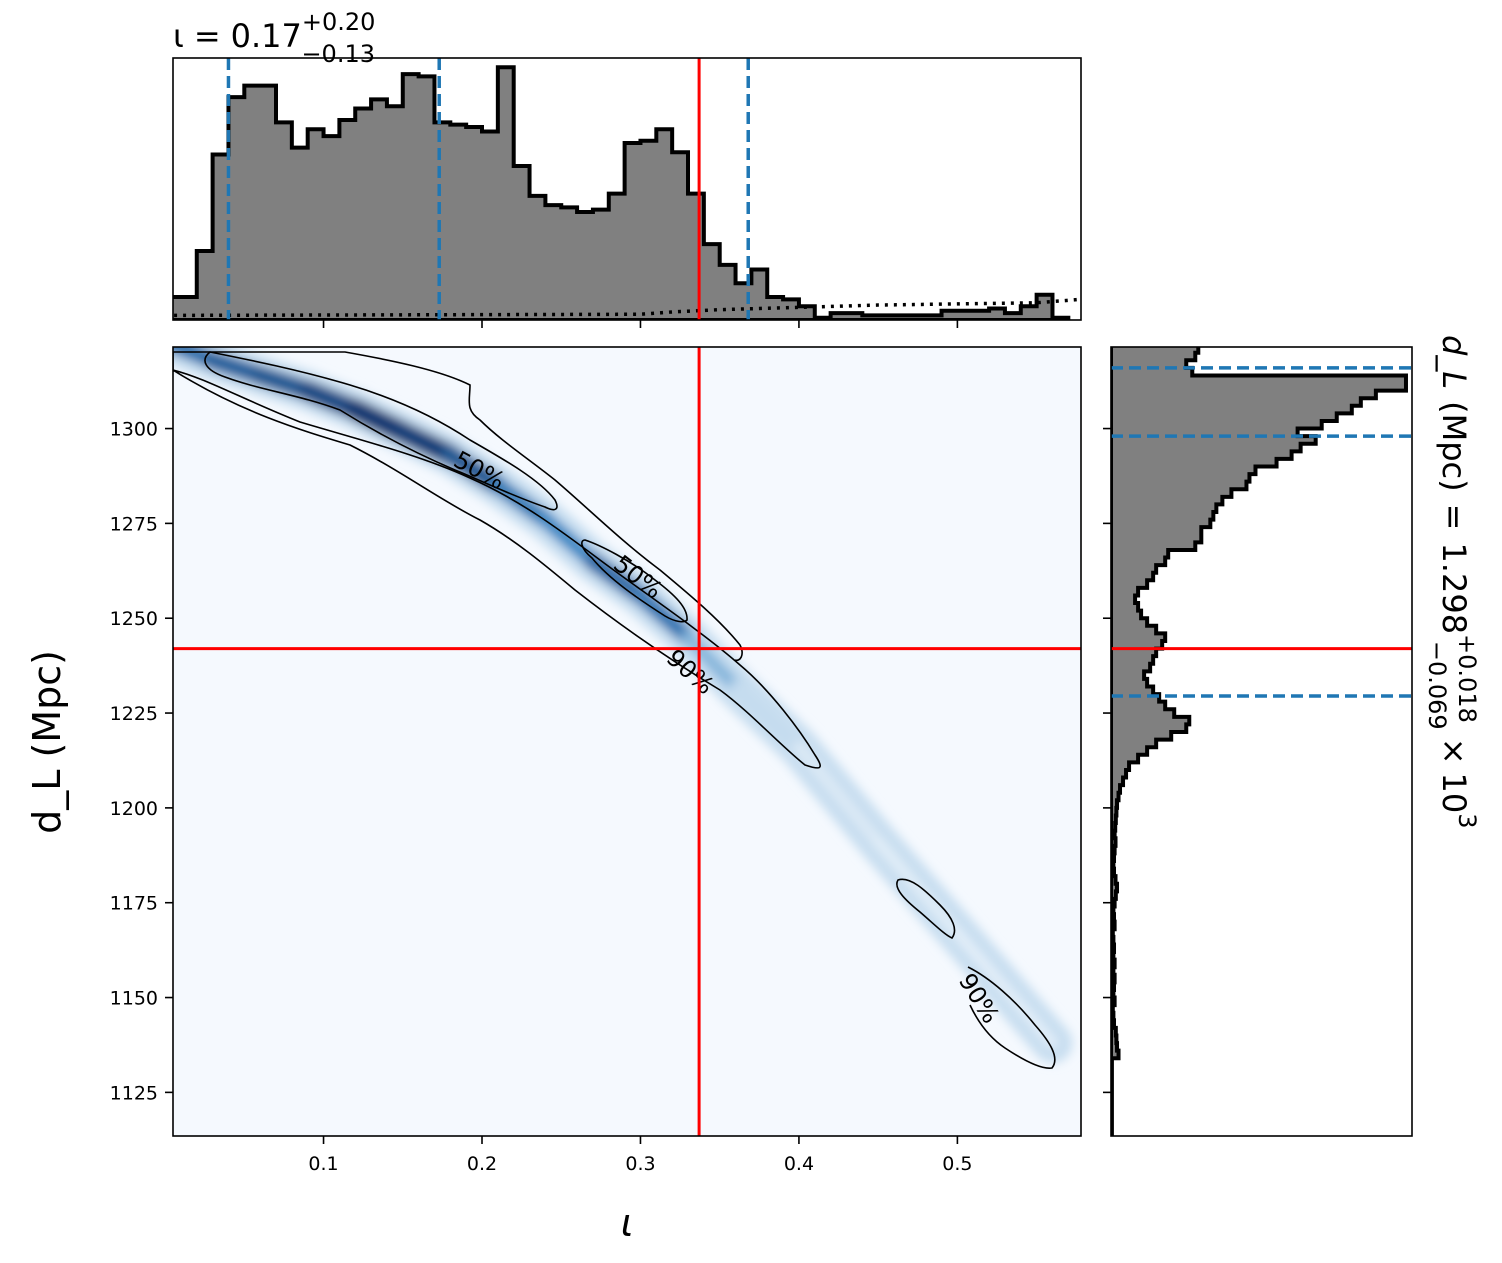 The height and width of the screenshot is (1263, 1502). I want to click on joint-density-x-ticks: 0.1 0.2 0.3 0.4 0.5, so click(640, 1155).